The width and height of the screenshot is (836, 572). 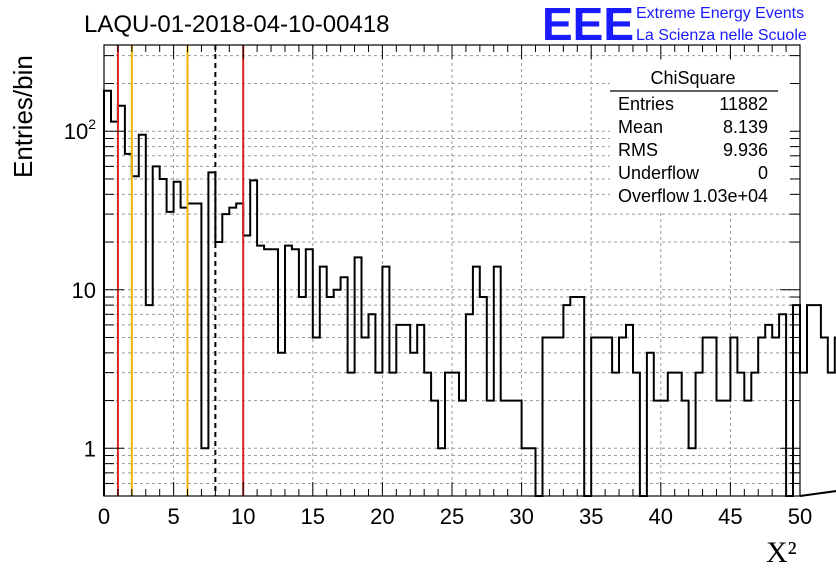 What do you see at coordinates (237, 24) in the screenshot?
I see `chart-title: LAQU-01-2018-04-10-00418` at bounding box center [237, 24].